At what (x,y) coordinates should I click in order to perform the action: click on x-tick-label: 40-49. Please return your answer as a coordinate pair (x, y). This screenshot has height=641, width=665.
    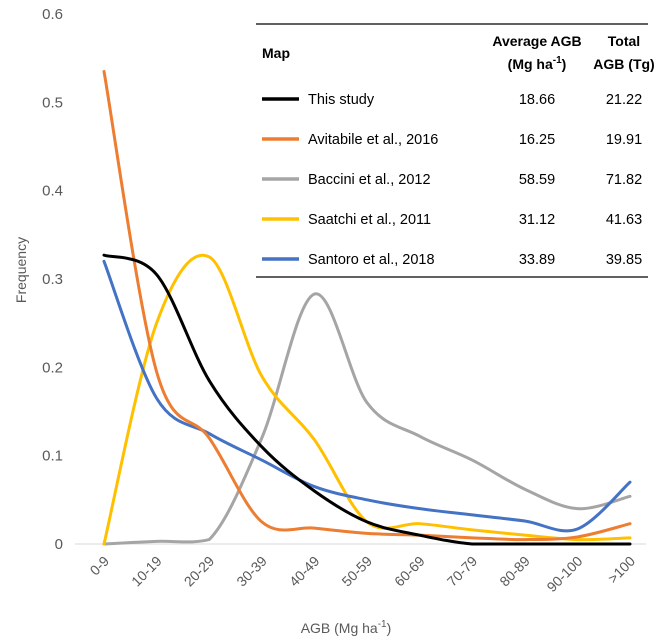
    Looking at the image, I should click on (304, 571).